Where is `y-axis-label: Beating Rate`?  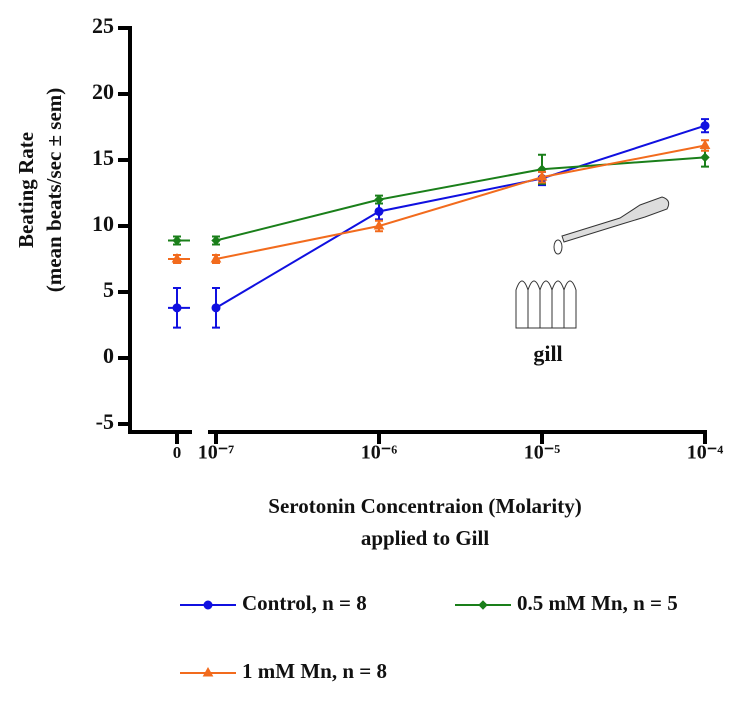
y-axis-label: Beating Rate is located at coordinates (26, 190).